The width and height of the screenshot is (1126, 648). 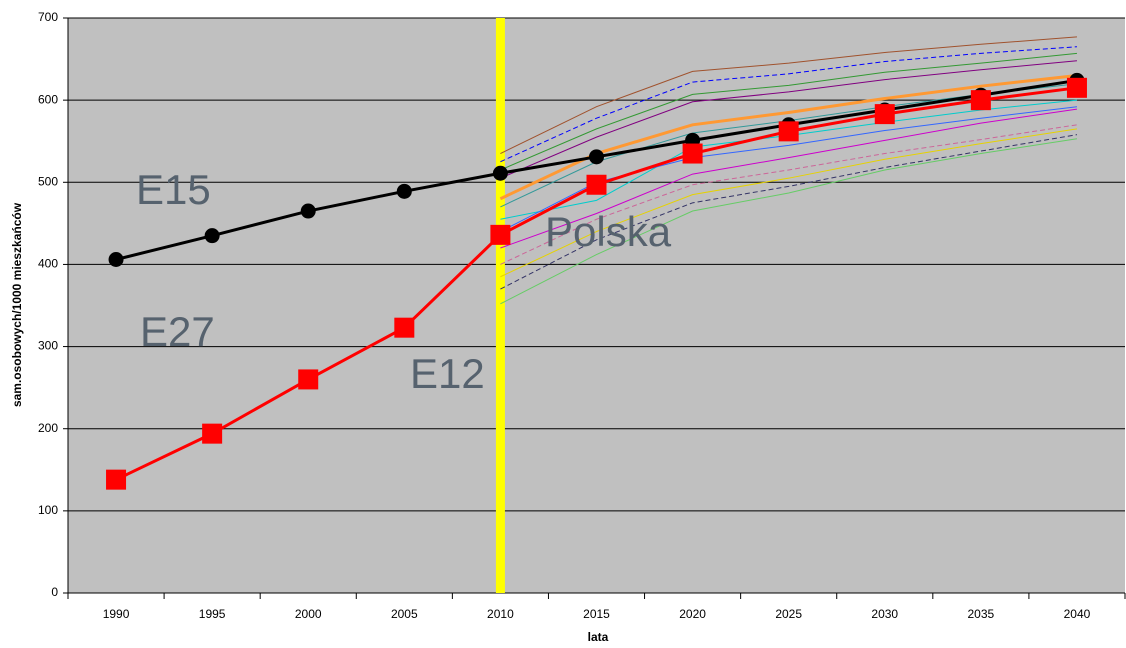 I want to click on y-tick-label: 100, so click(x=48, y=510).